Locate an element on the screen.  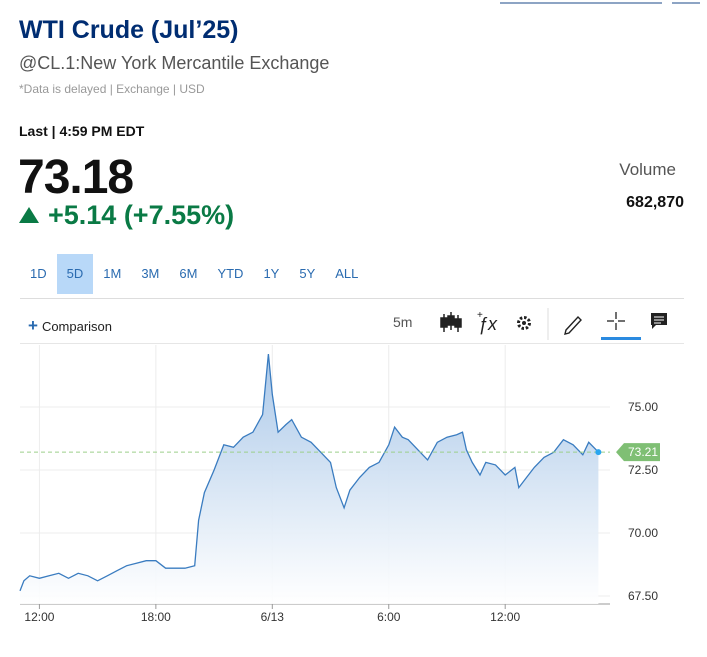
x-tick-label: 6:00 is located at coordinates (389, 617).